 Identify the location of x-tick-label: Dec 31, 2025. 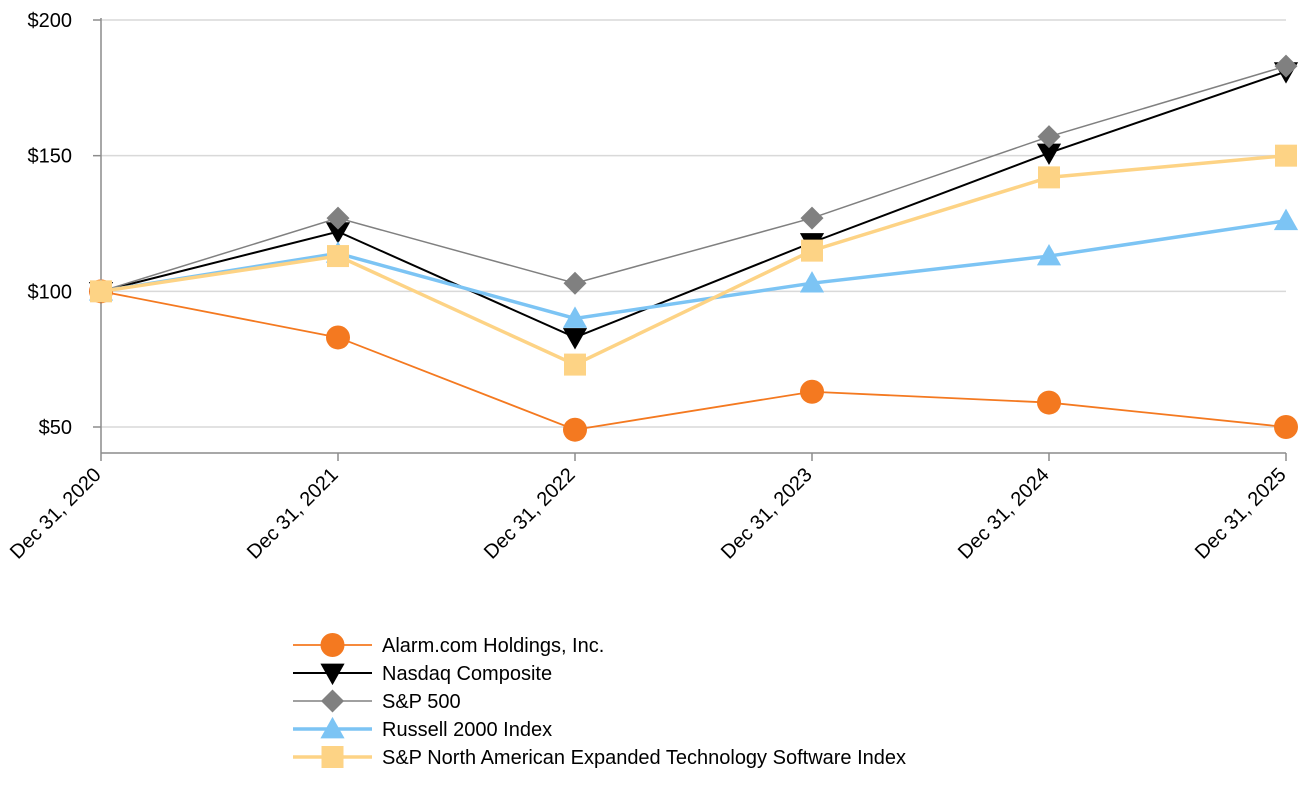
(1241, 514).